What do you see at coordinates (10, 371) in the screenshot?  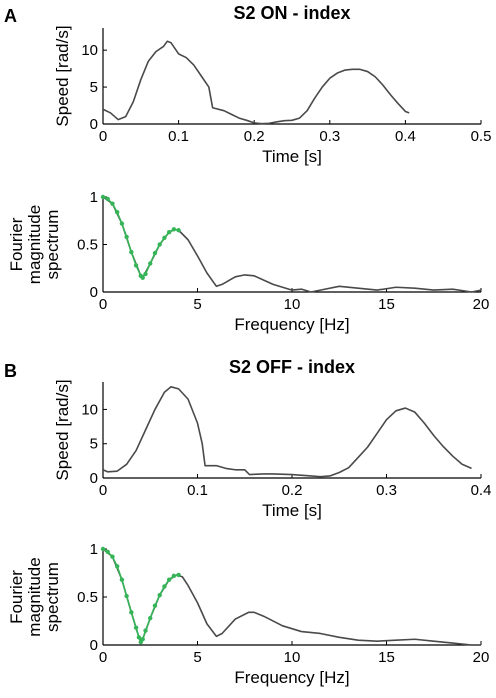 I see `panel-letter-b: B` at bounding box center [10, 371].